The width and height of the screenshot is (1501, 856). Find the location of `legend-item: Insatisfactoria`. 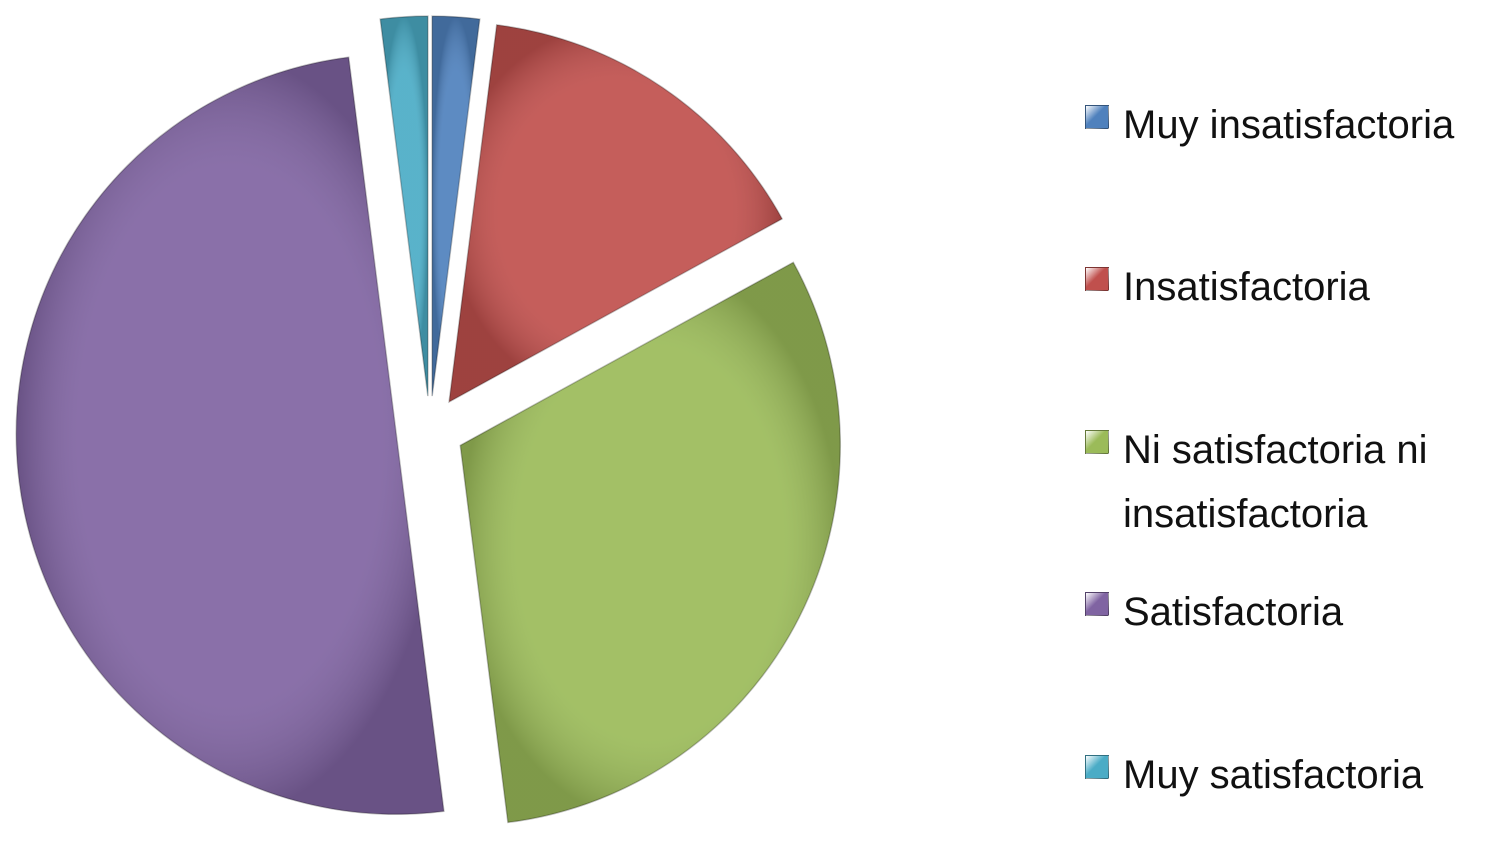

legend-item: Insatisfactoria is located at coordinates (1290, 287).